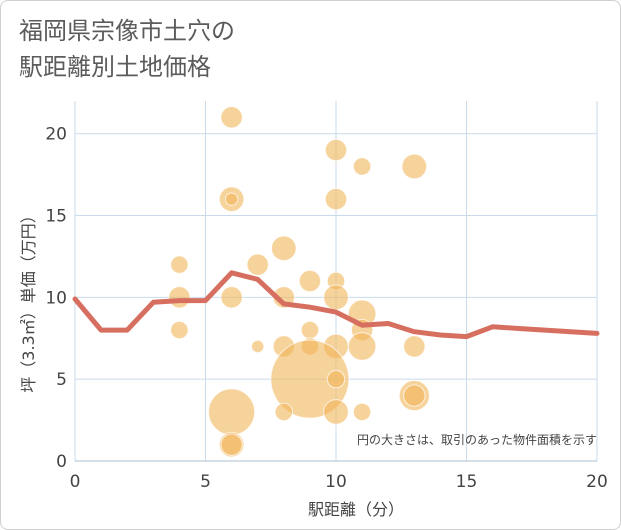 The width and height of the screenshot is (621, 530). What do you see at coordinates (205, 482) in the screenshot?
I see `x-tick-label: 5` at bounding box center [205, 482].